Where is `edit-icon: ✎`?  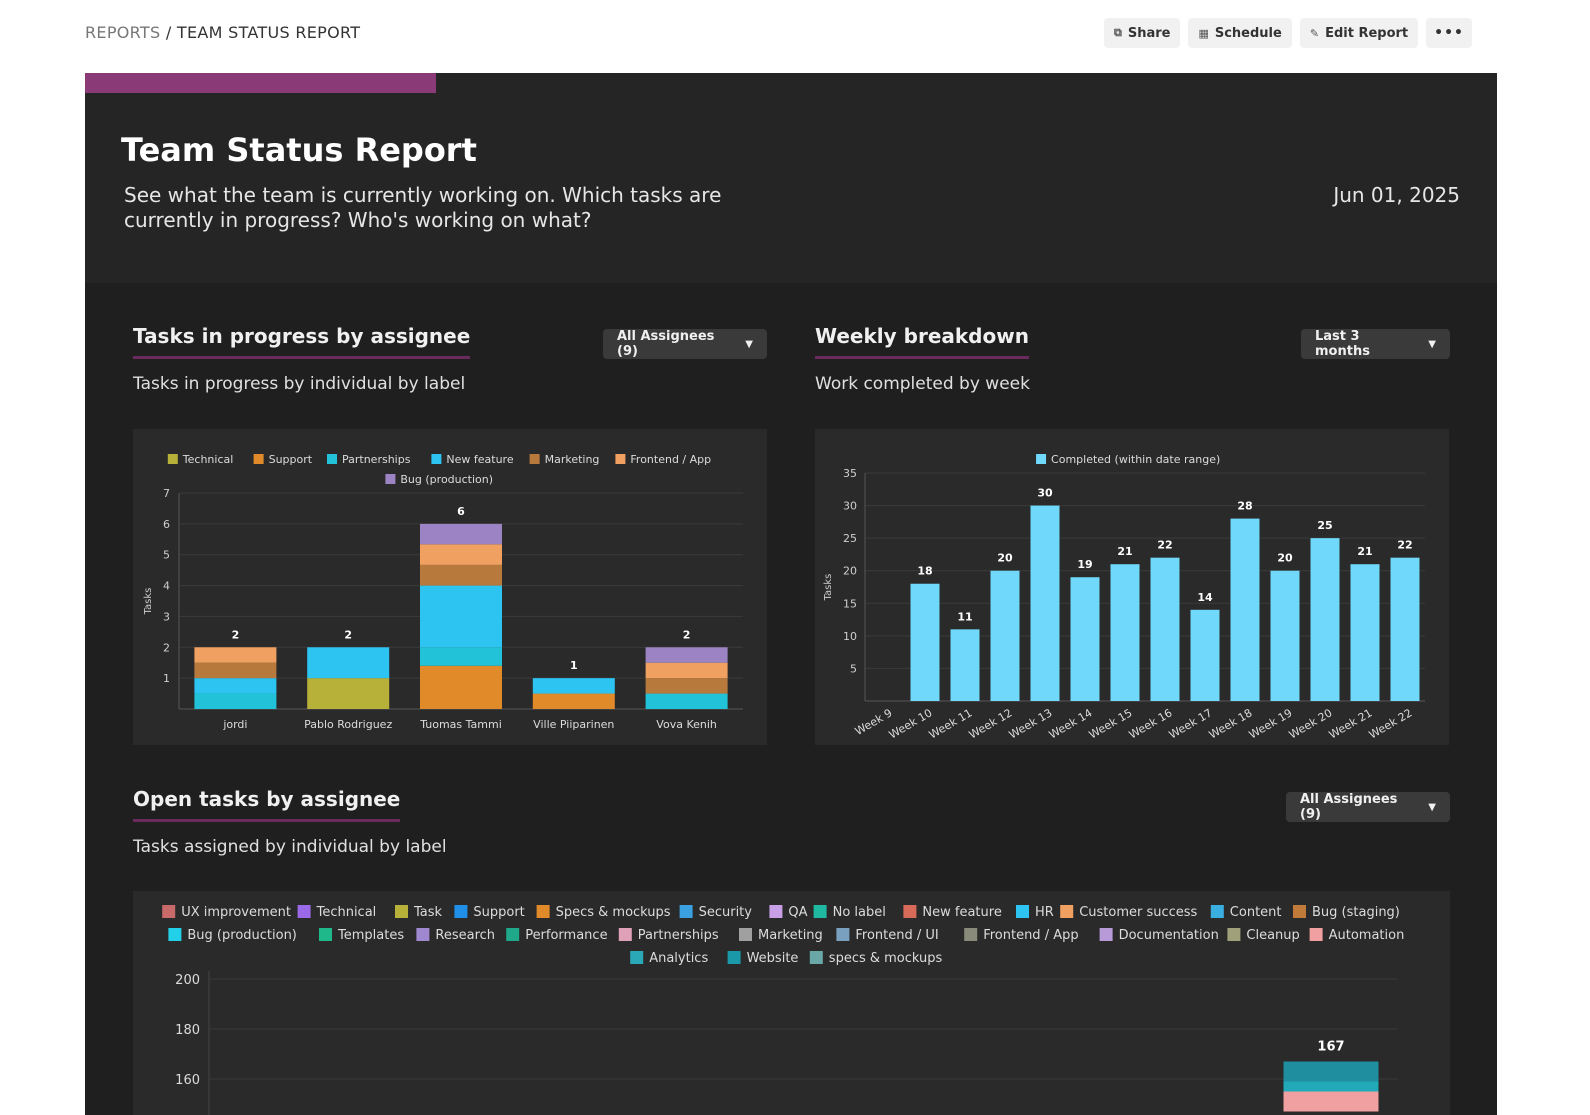 edit-icon: ✎ is located at coordinates (1314, 33).